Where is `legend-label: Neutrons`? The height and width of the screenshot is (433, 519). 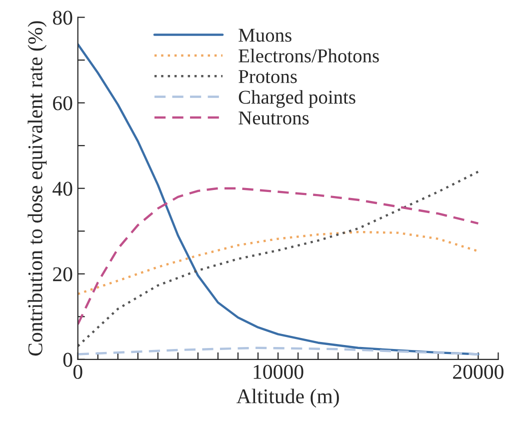 legend-label: Neutrons is located at coordinates (273, 118).